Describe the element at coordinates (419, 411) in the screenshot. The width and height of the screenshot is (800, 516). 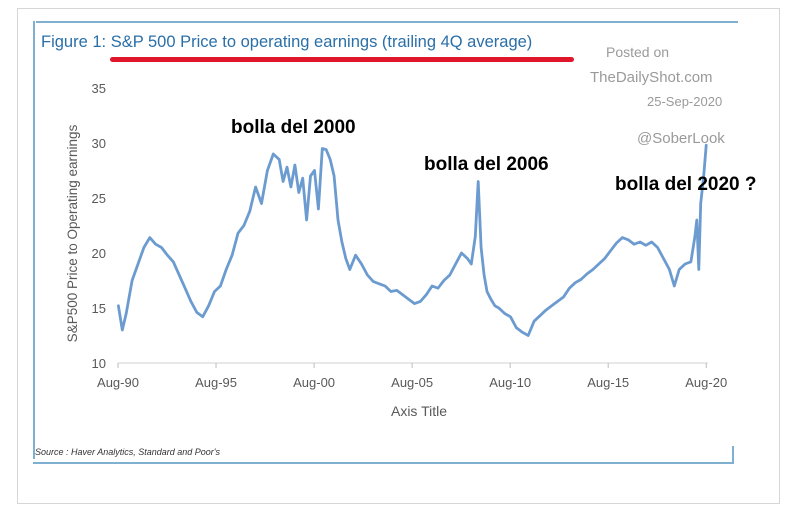
I see `x-axis-title: Axis Title` at that location.